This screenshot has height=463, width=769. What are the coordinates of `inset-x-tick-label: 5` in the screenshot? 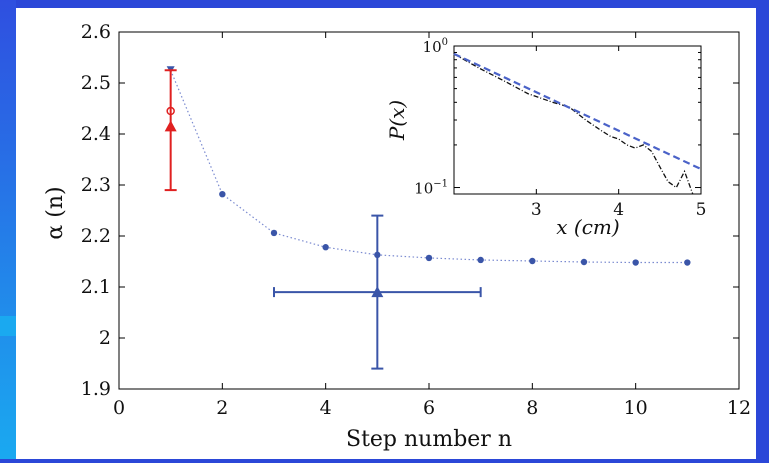 It's located at (701, 210).